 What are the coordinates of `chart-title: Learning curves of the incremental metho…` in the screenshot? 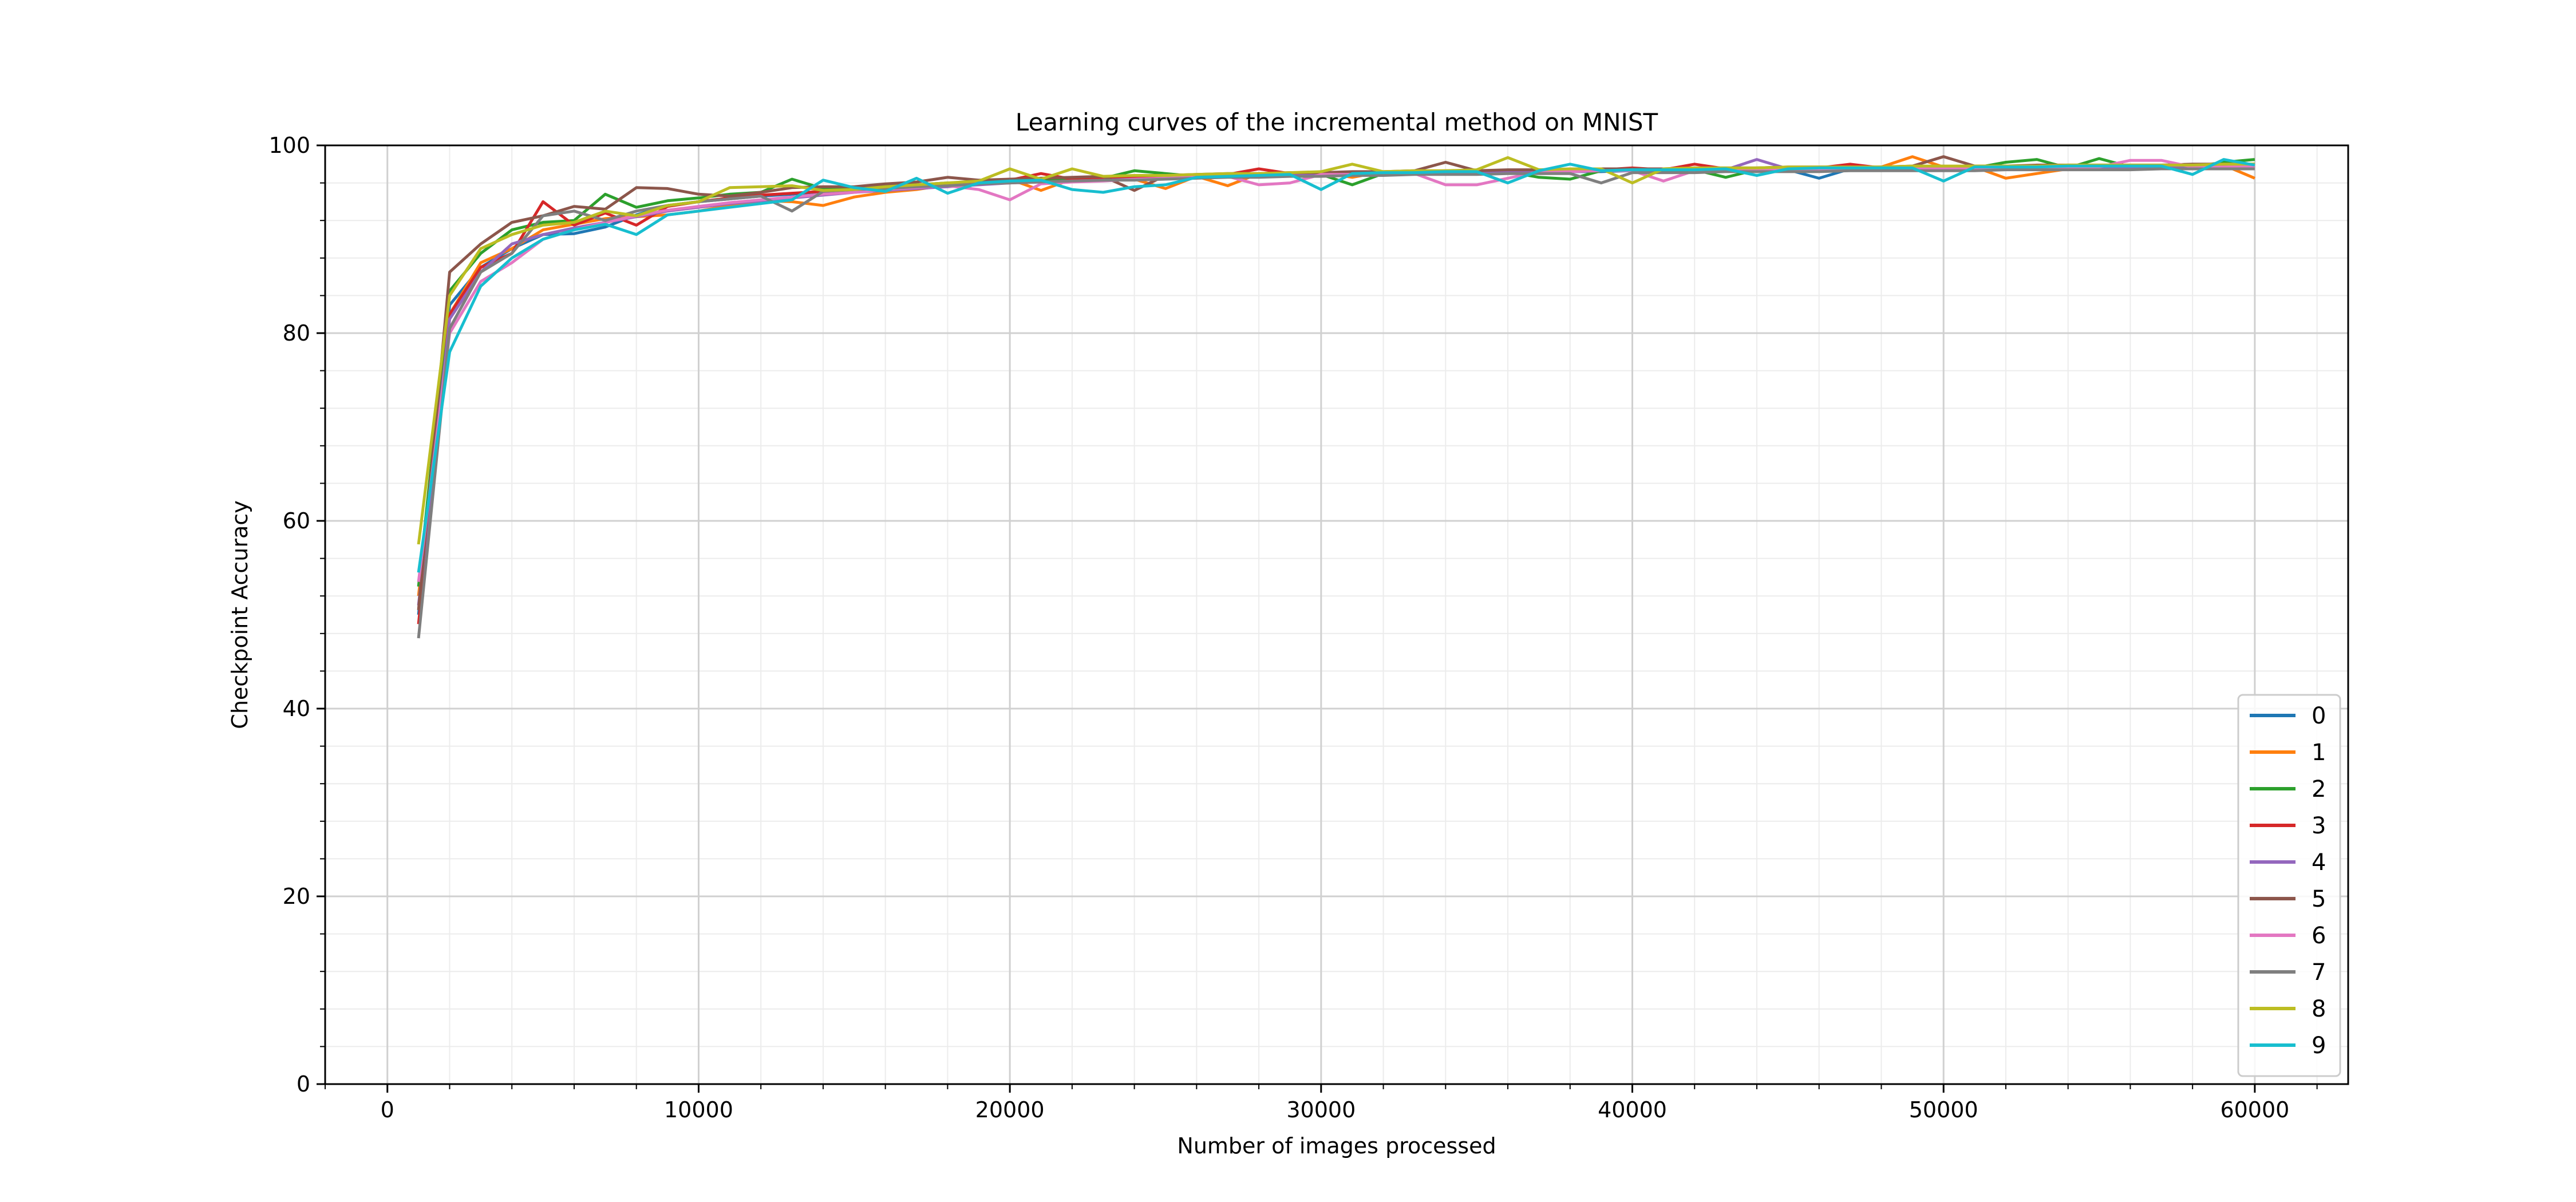 It's located at (1337, 122).